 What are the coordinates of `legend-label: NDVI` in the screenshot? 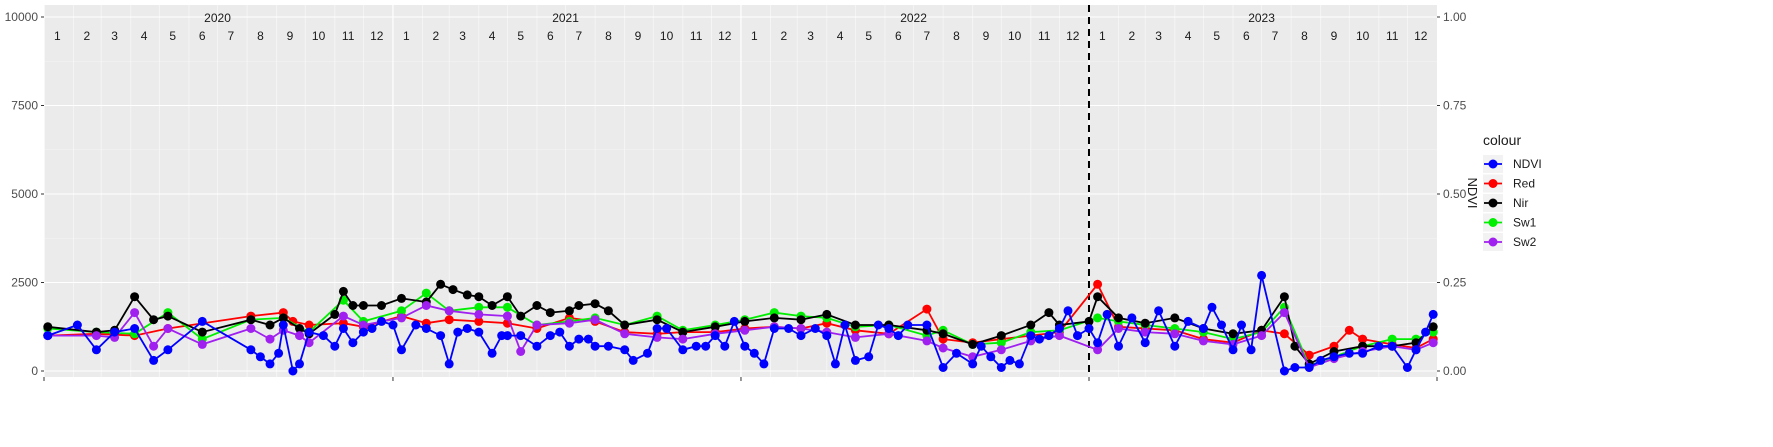 It's located at (1527, 164).